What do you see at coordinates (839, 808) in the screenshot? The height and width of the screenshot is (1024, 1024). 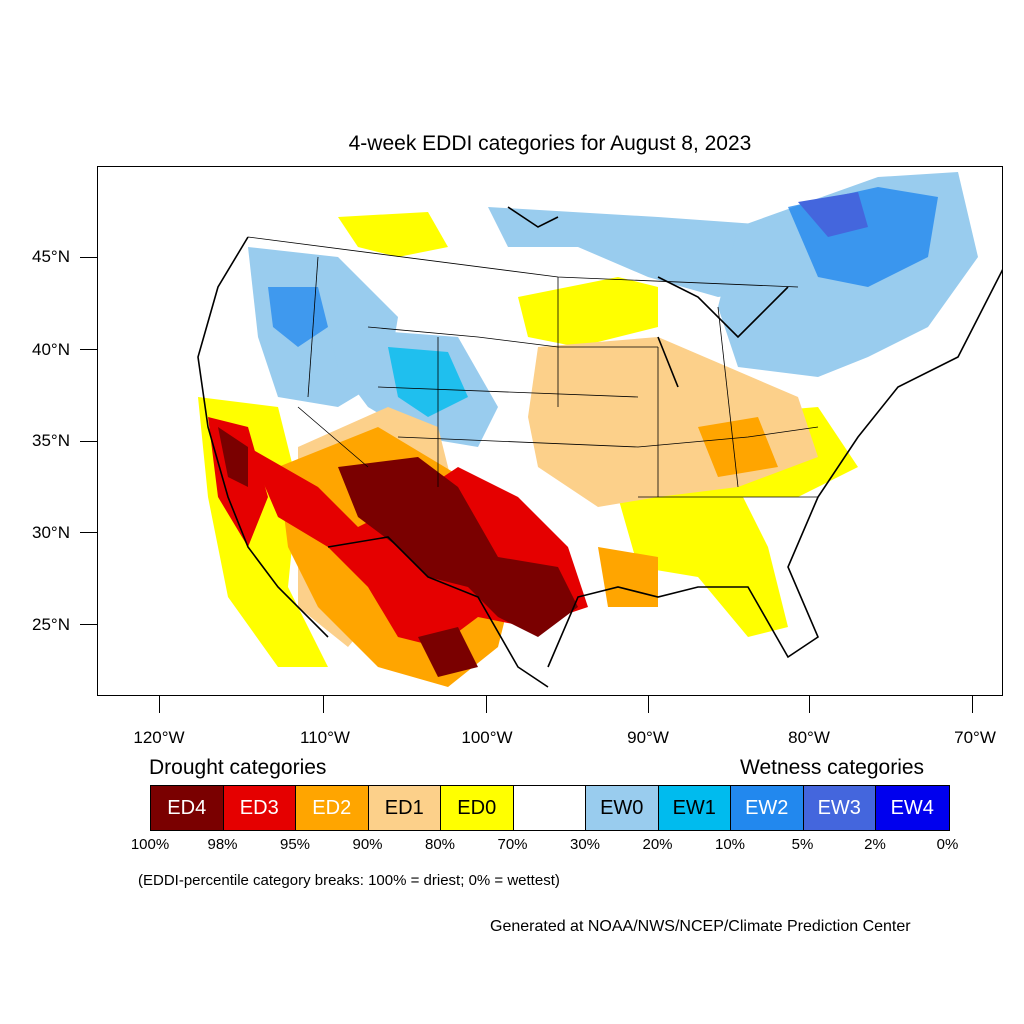 I see `legend-cell-ew3: EW3` at bounding box center [839, 808].